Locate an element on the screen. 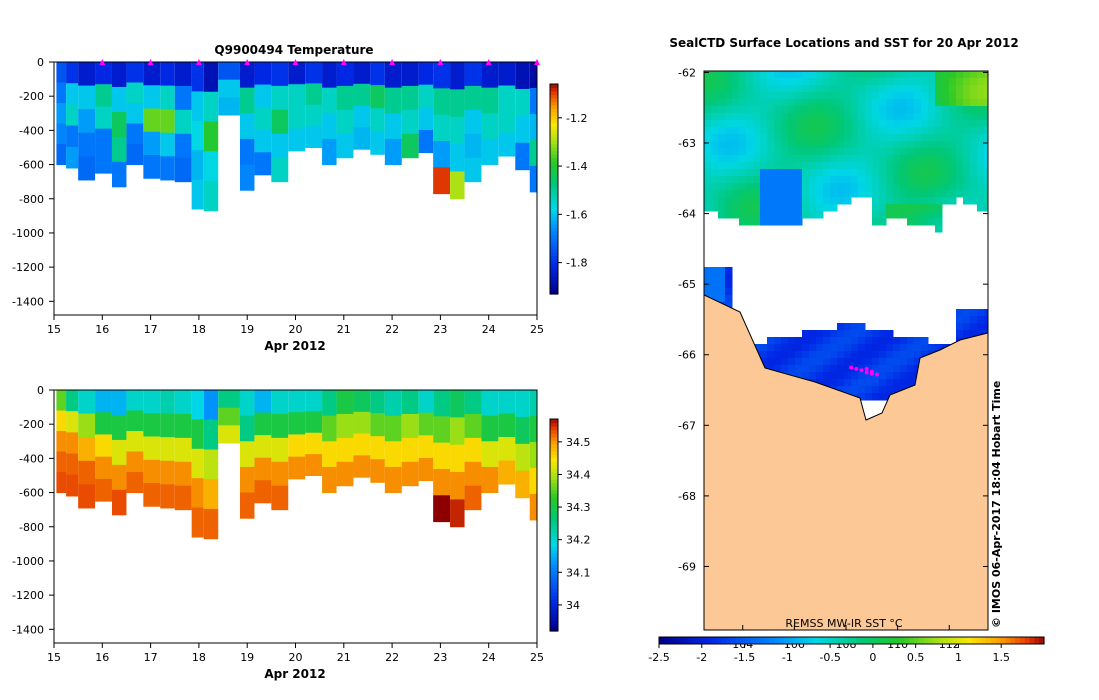  profile-marker is located at coordinates (488, 62).